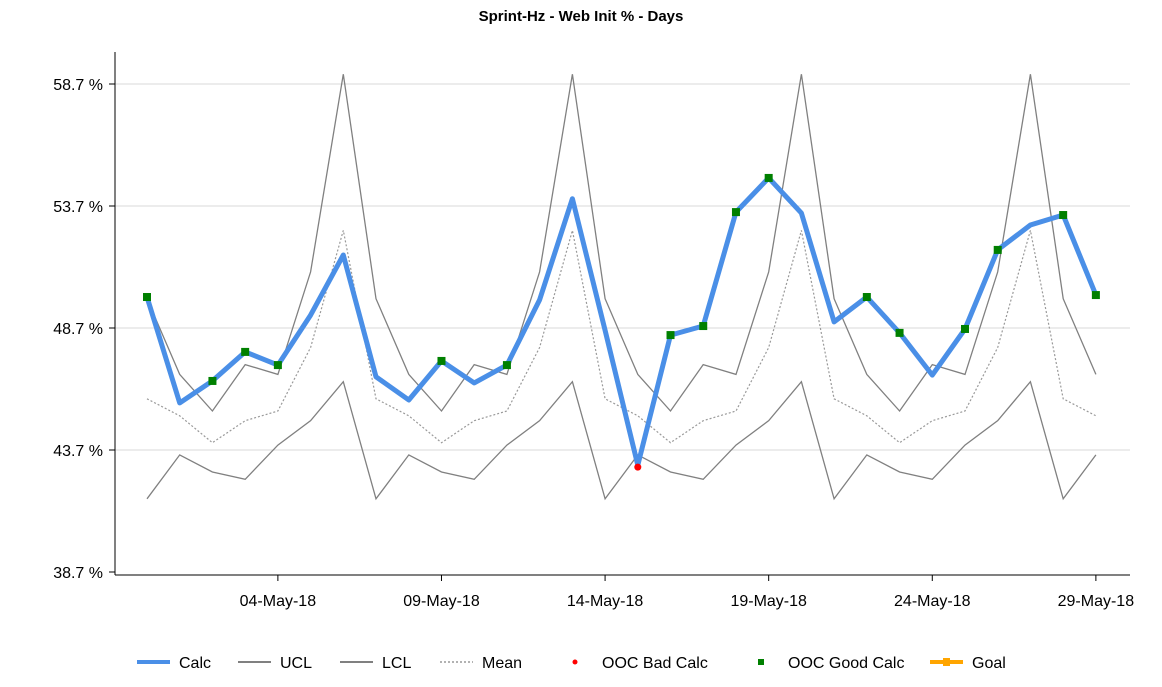 The image size is (1162, 687). I want to click on legend-label: OOC Bad Calc, so click(655, 663).